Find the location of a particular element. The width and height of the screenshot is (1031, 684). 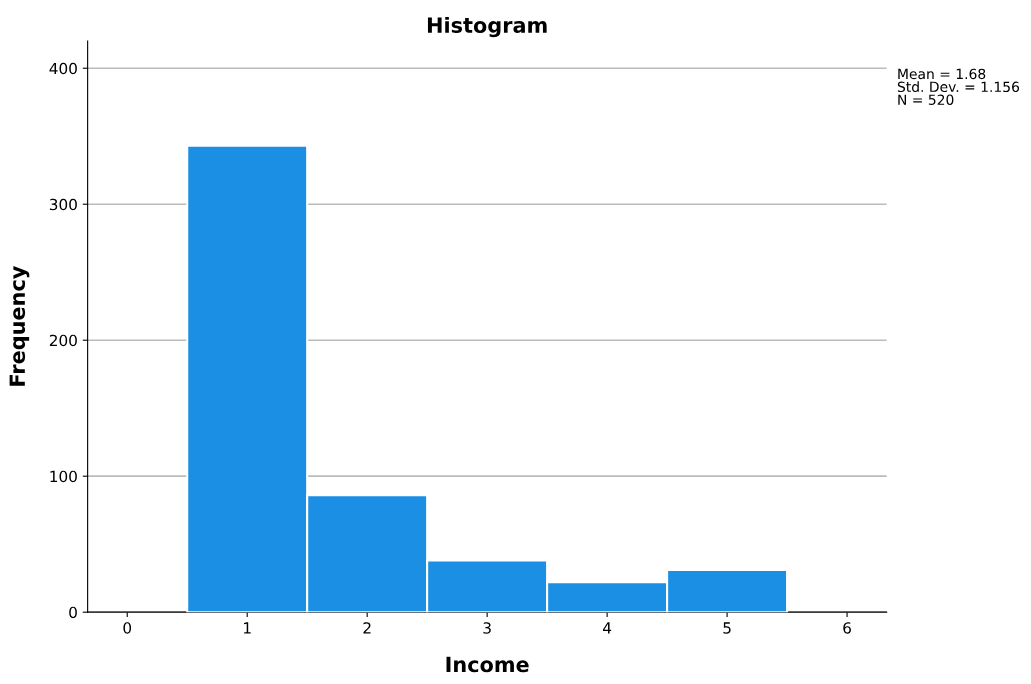

y-tick-label: 400 is located at coordinates (63, 68).